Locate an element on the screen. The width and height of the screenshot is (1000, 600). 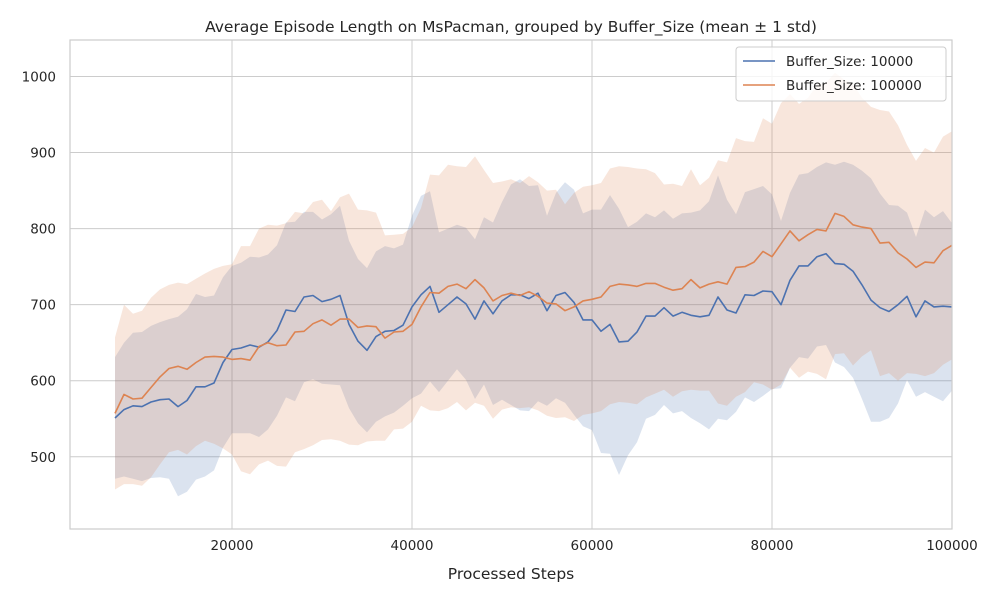
legend-label-buffer-100000: Buffer_Size: 100000 is located at coordinates (854, 86).